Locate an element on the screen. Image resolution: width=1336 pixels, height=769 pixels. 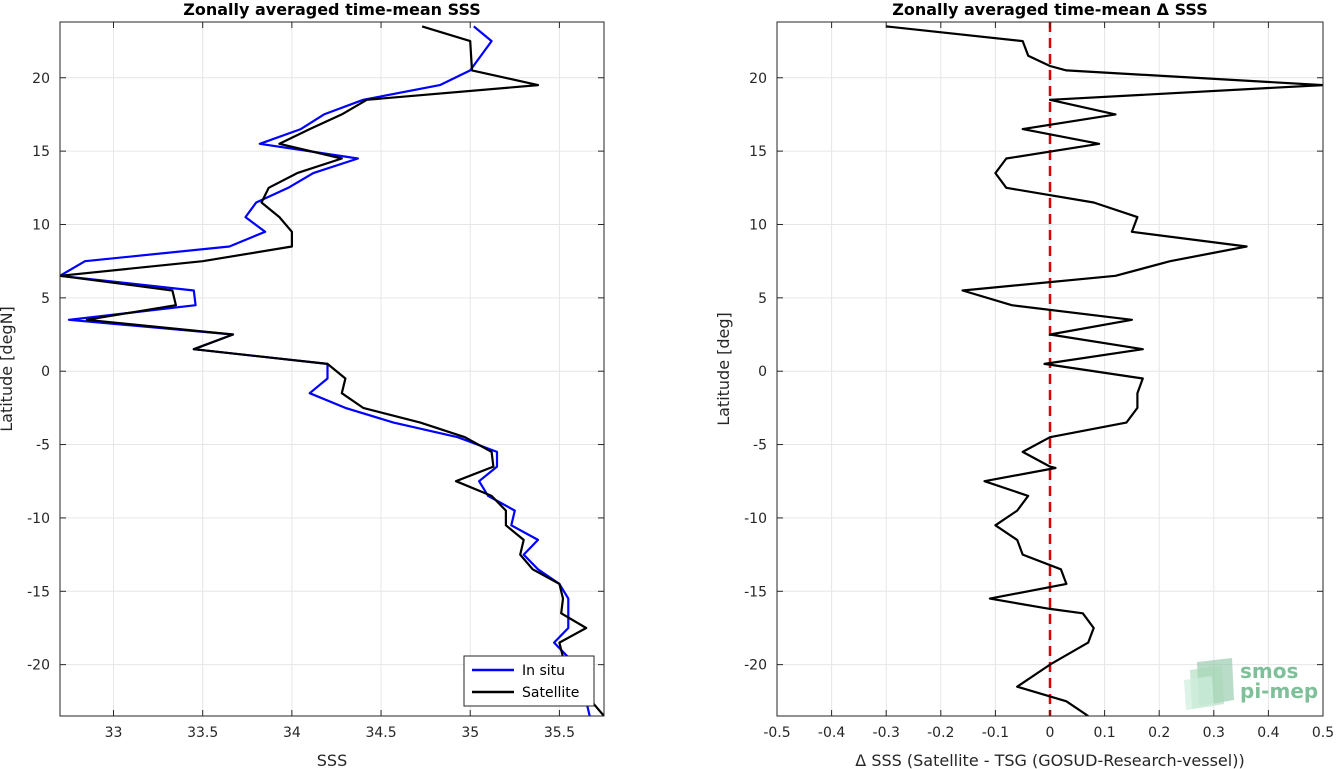
delta-sss-x-tick-label: 0.1 is located at coordinates (1104, 733).